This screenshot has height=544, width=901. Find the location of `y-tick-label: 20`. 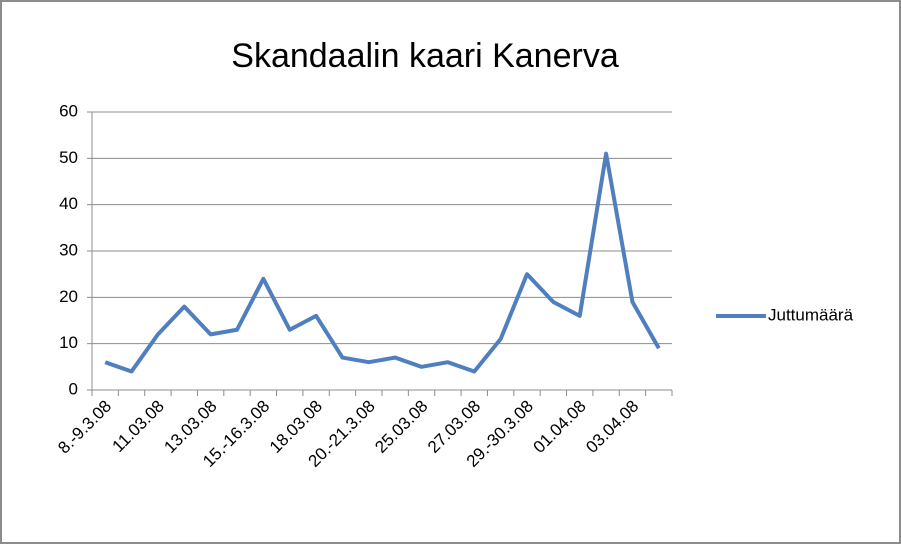

y-tick-label: 20 is located at coordinates (68, 296).